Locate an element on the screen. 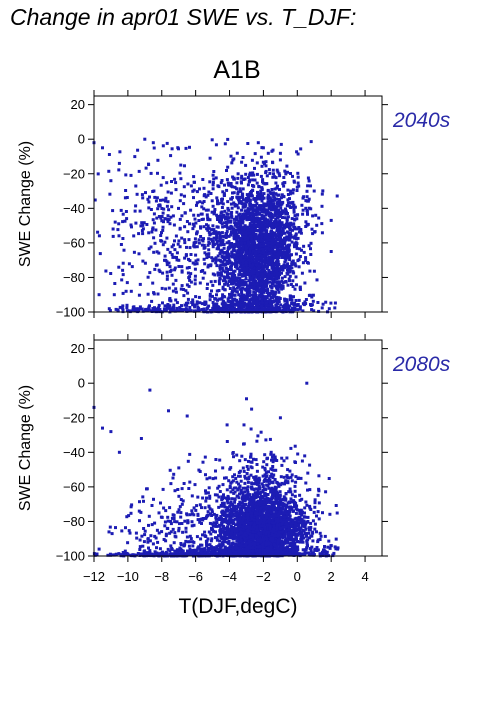 The image size is (501, 709). y-tick-label: 20 is located at coordinates (78, 104).